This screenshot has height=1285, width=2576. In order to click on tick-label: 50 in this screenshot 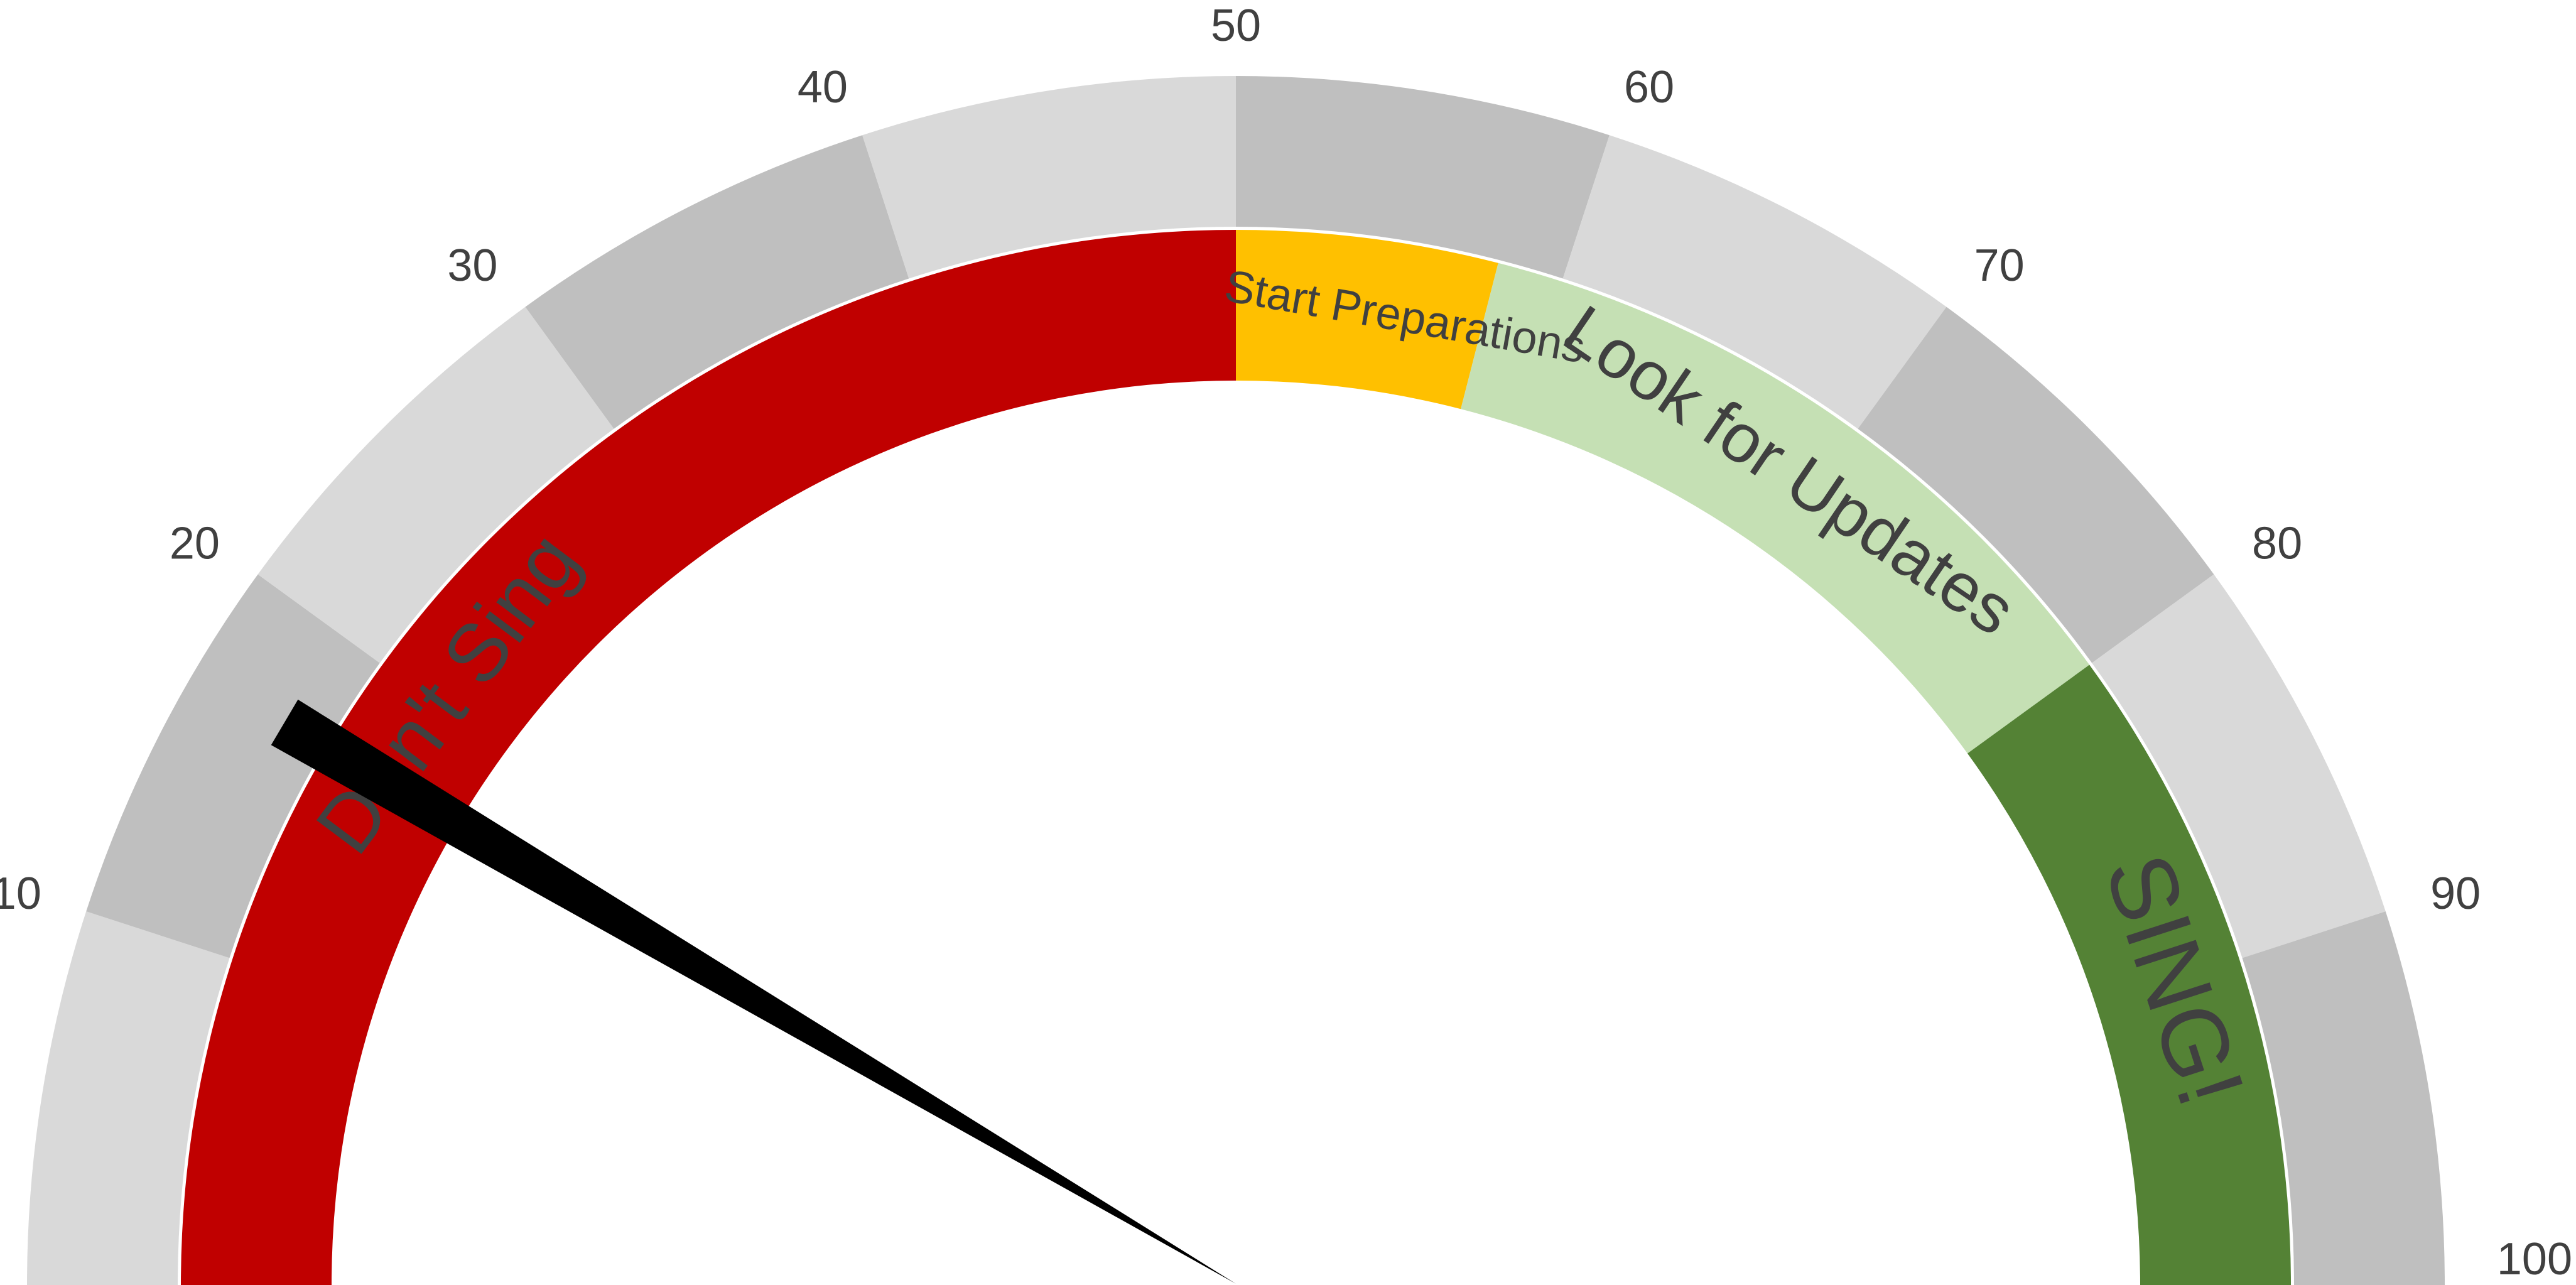, I will do `click(1236, 26)`.